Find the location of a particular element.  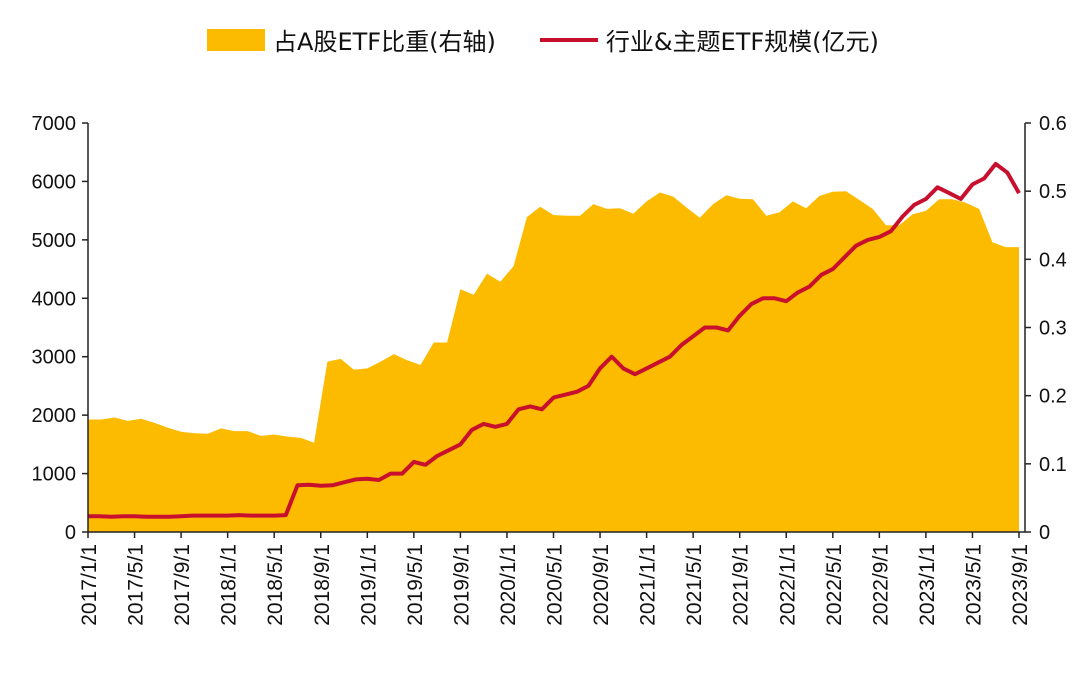

x-tick-label: 2020/1/1 is located at coordinates (508, 585).